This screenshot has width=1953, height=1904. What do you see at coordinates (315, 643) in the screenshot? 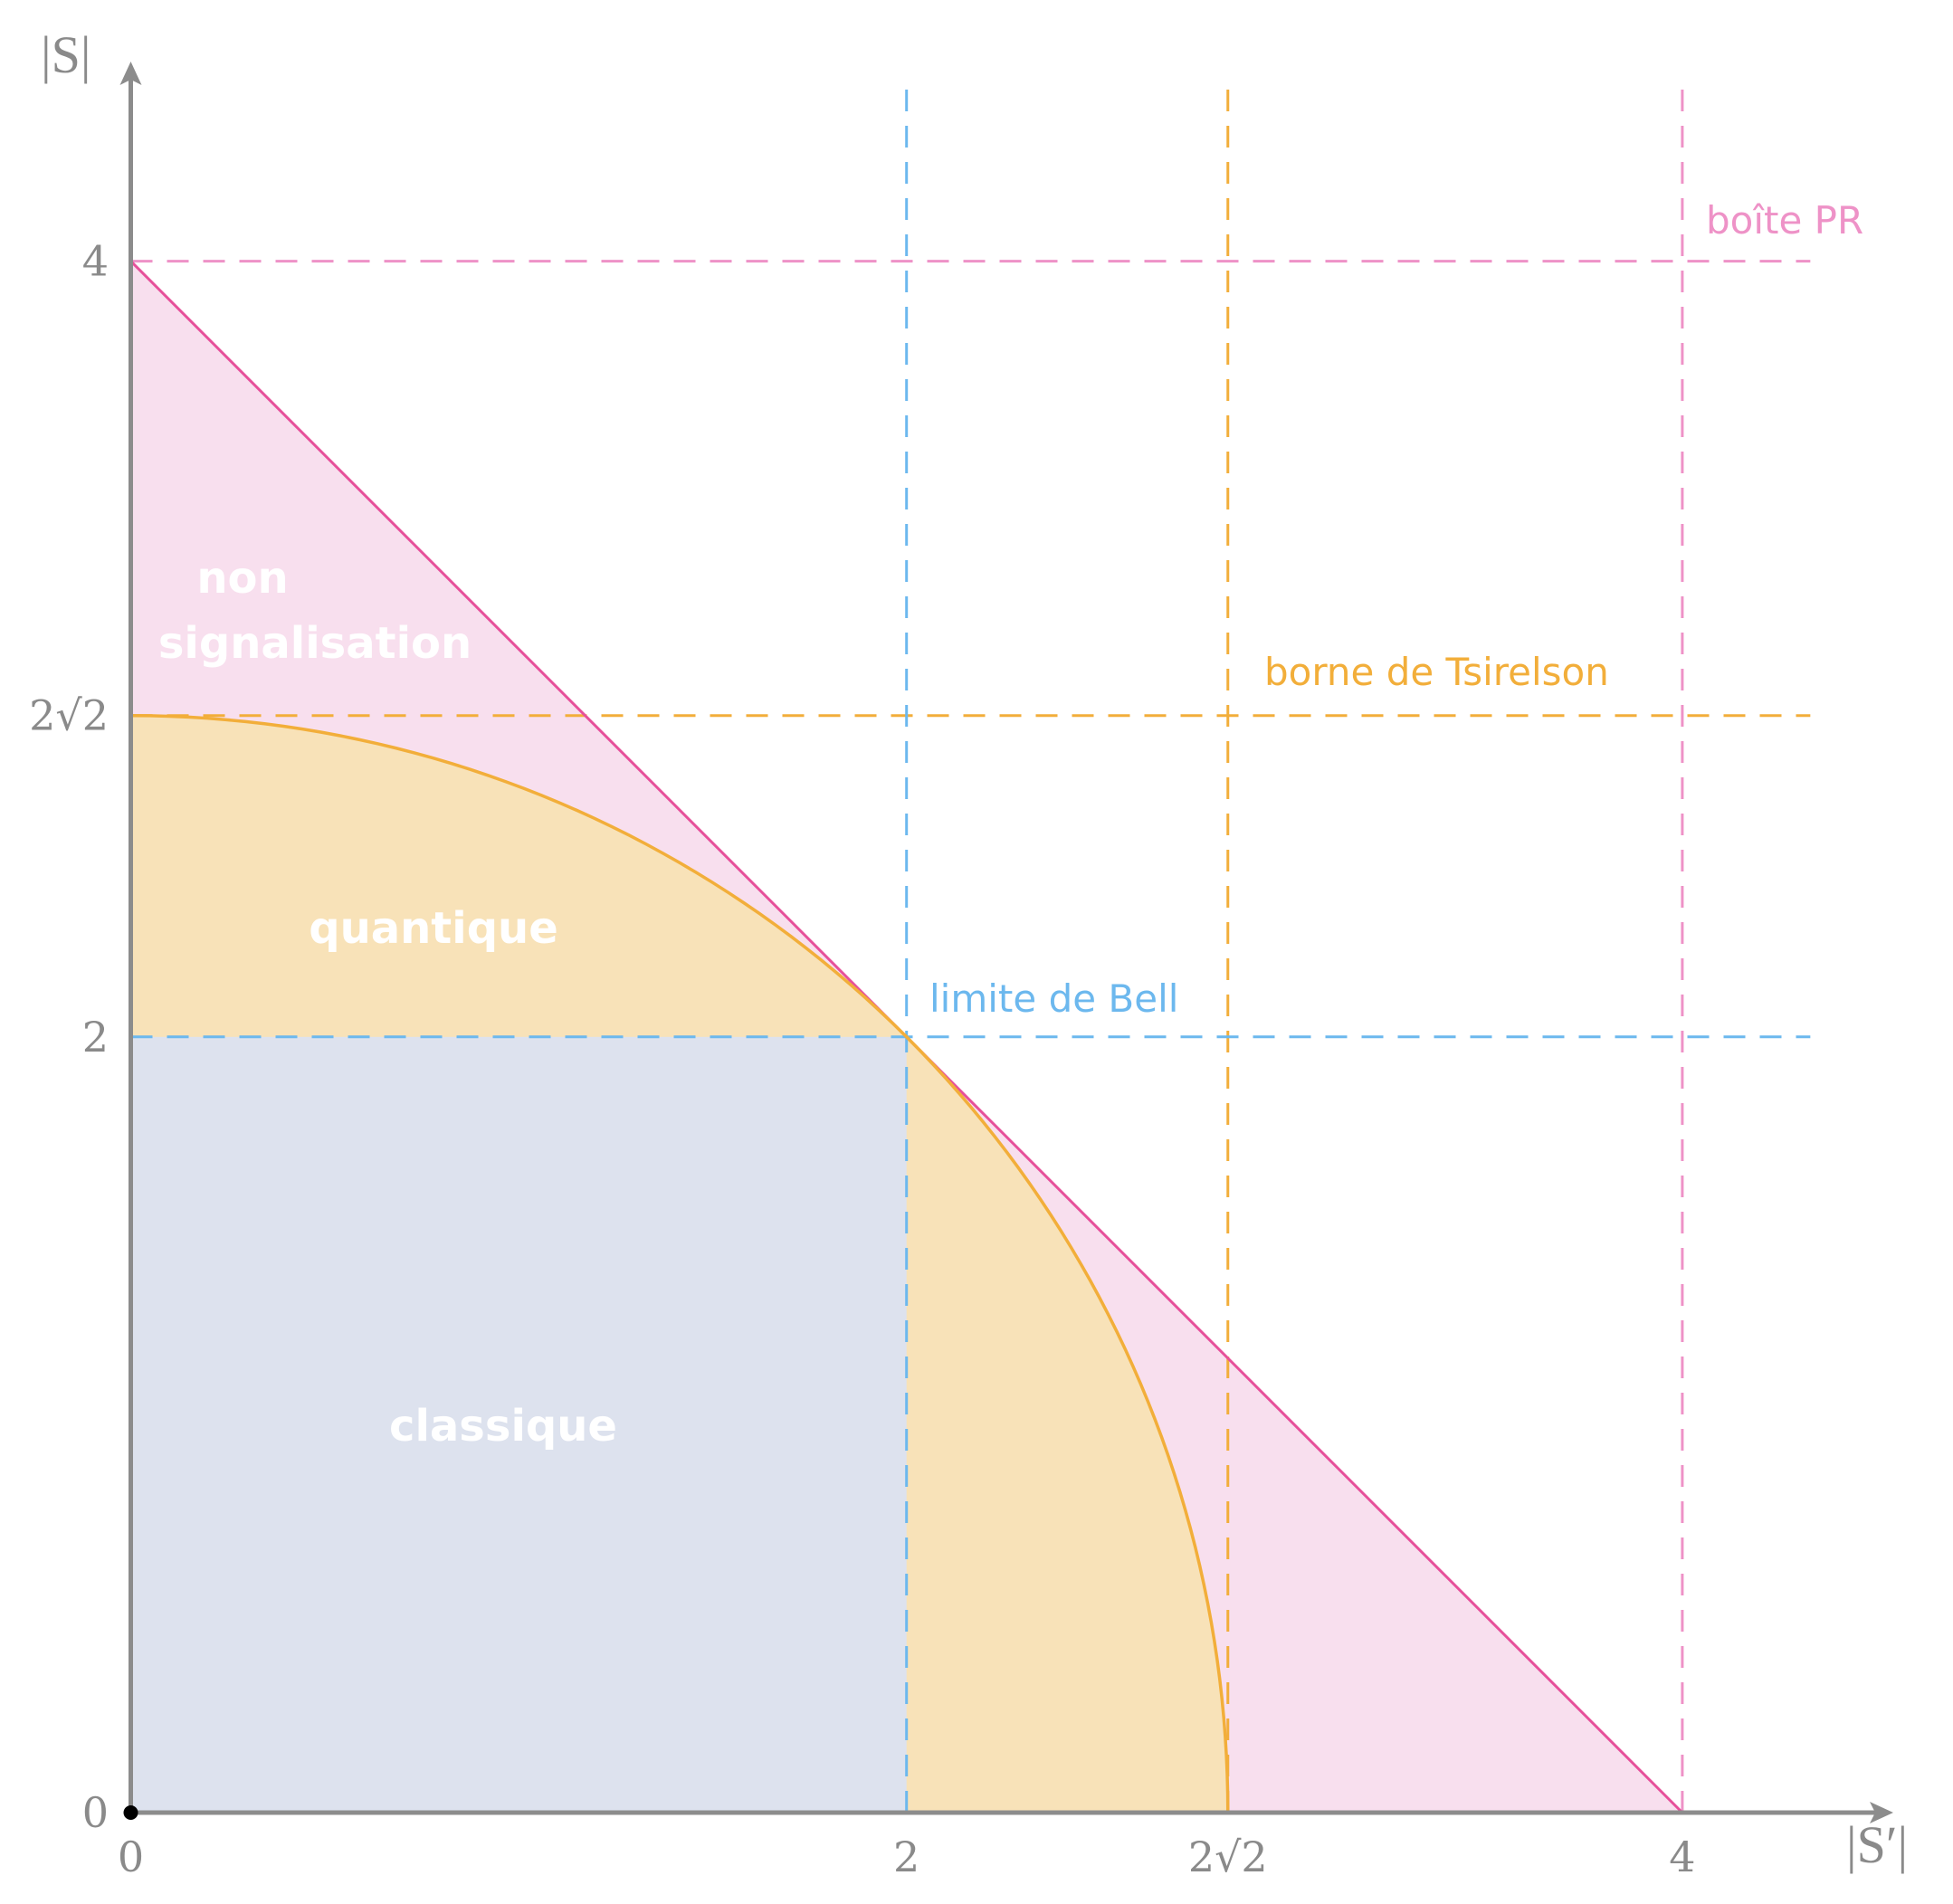
I see `region-label: signalisation` at bounding box center [315, 643].